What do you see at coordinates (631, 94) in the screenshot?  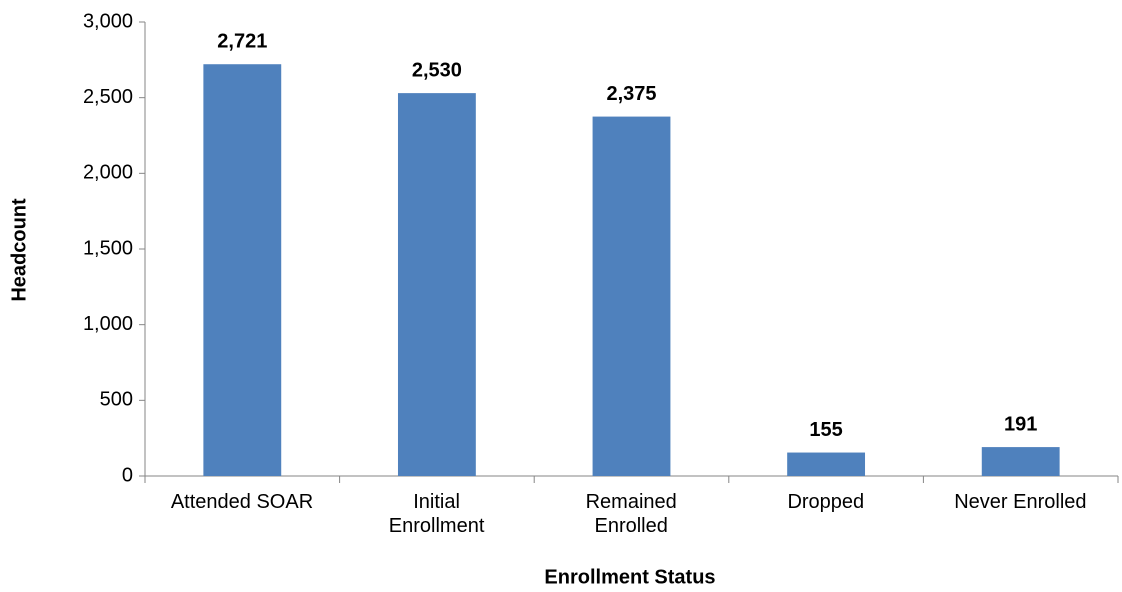 I see `data-label: 2,375` at bounding box center [631, 94].